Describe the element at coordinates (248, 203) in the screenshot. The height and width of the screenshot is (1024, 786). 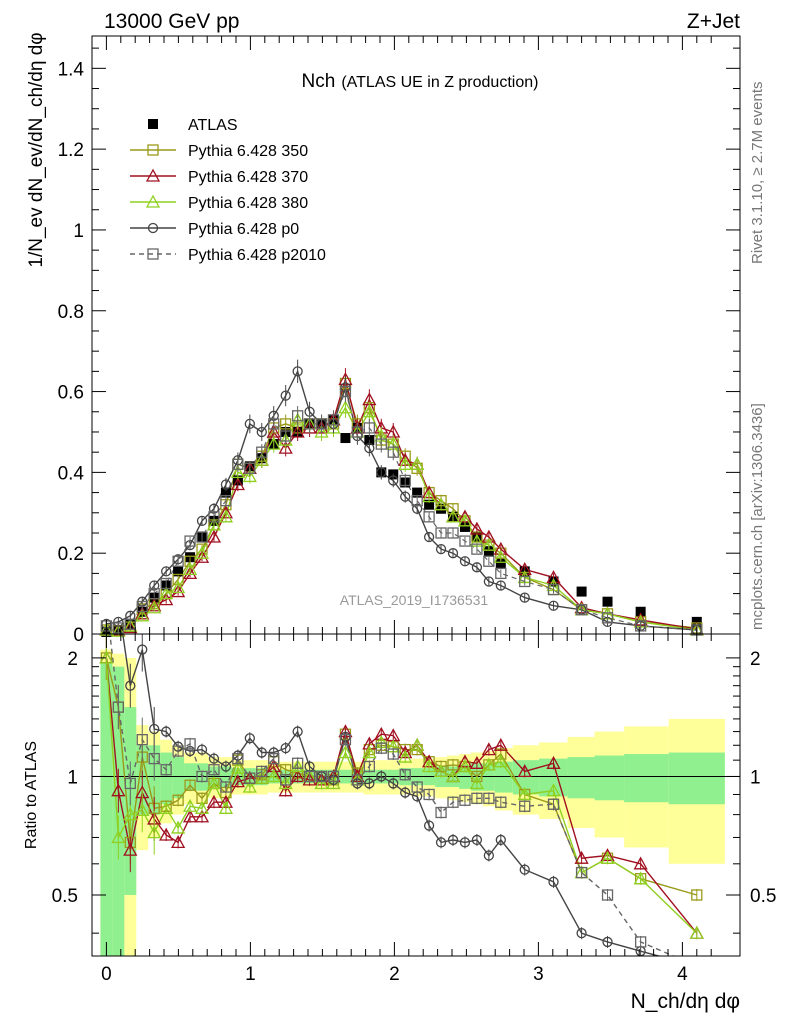
I see `legend-label-pythia-6-428-380: Pythia 6.428 380` at that location.